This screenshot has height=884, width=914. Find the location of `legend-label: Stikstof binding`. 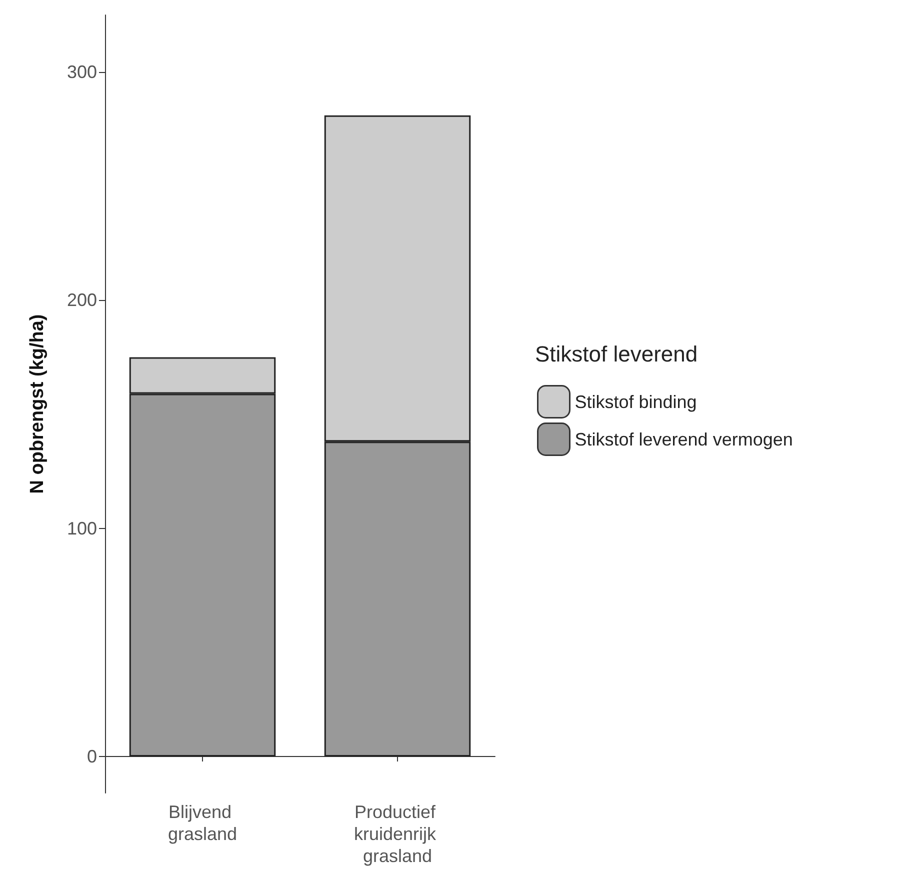

legend-label: Stikstof binding is located at coordinates (635, 402).